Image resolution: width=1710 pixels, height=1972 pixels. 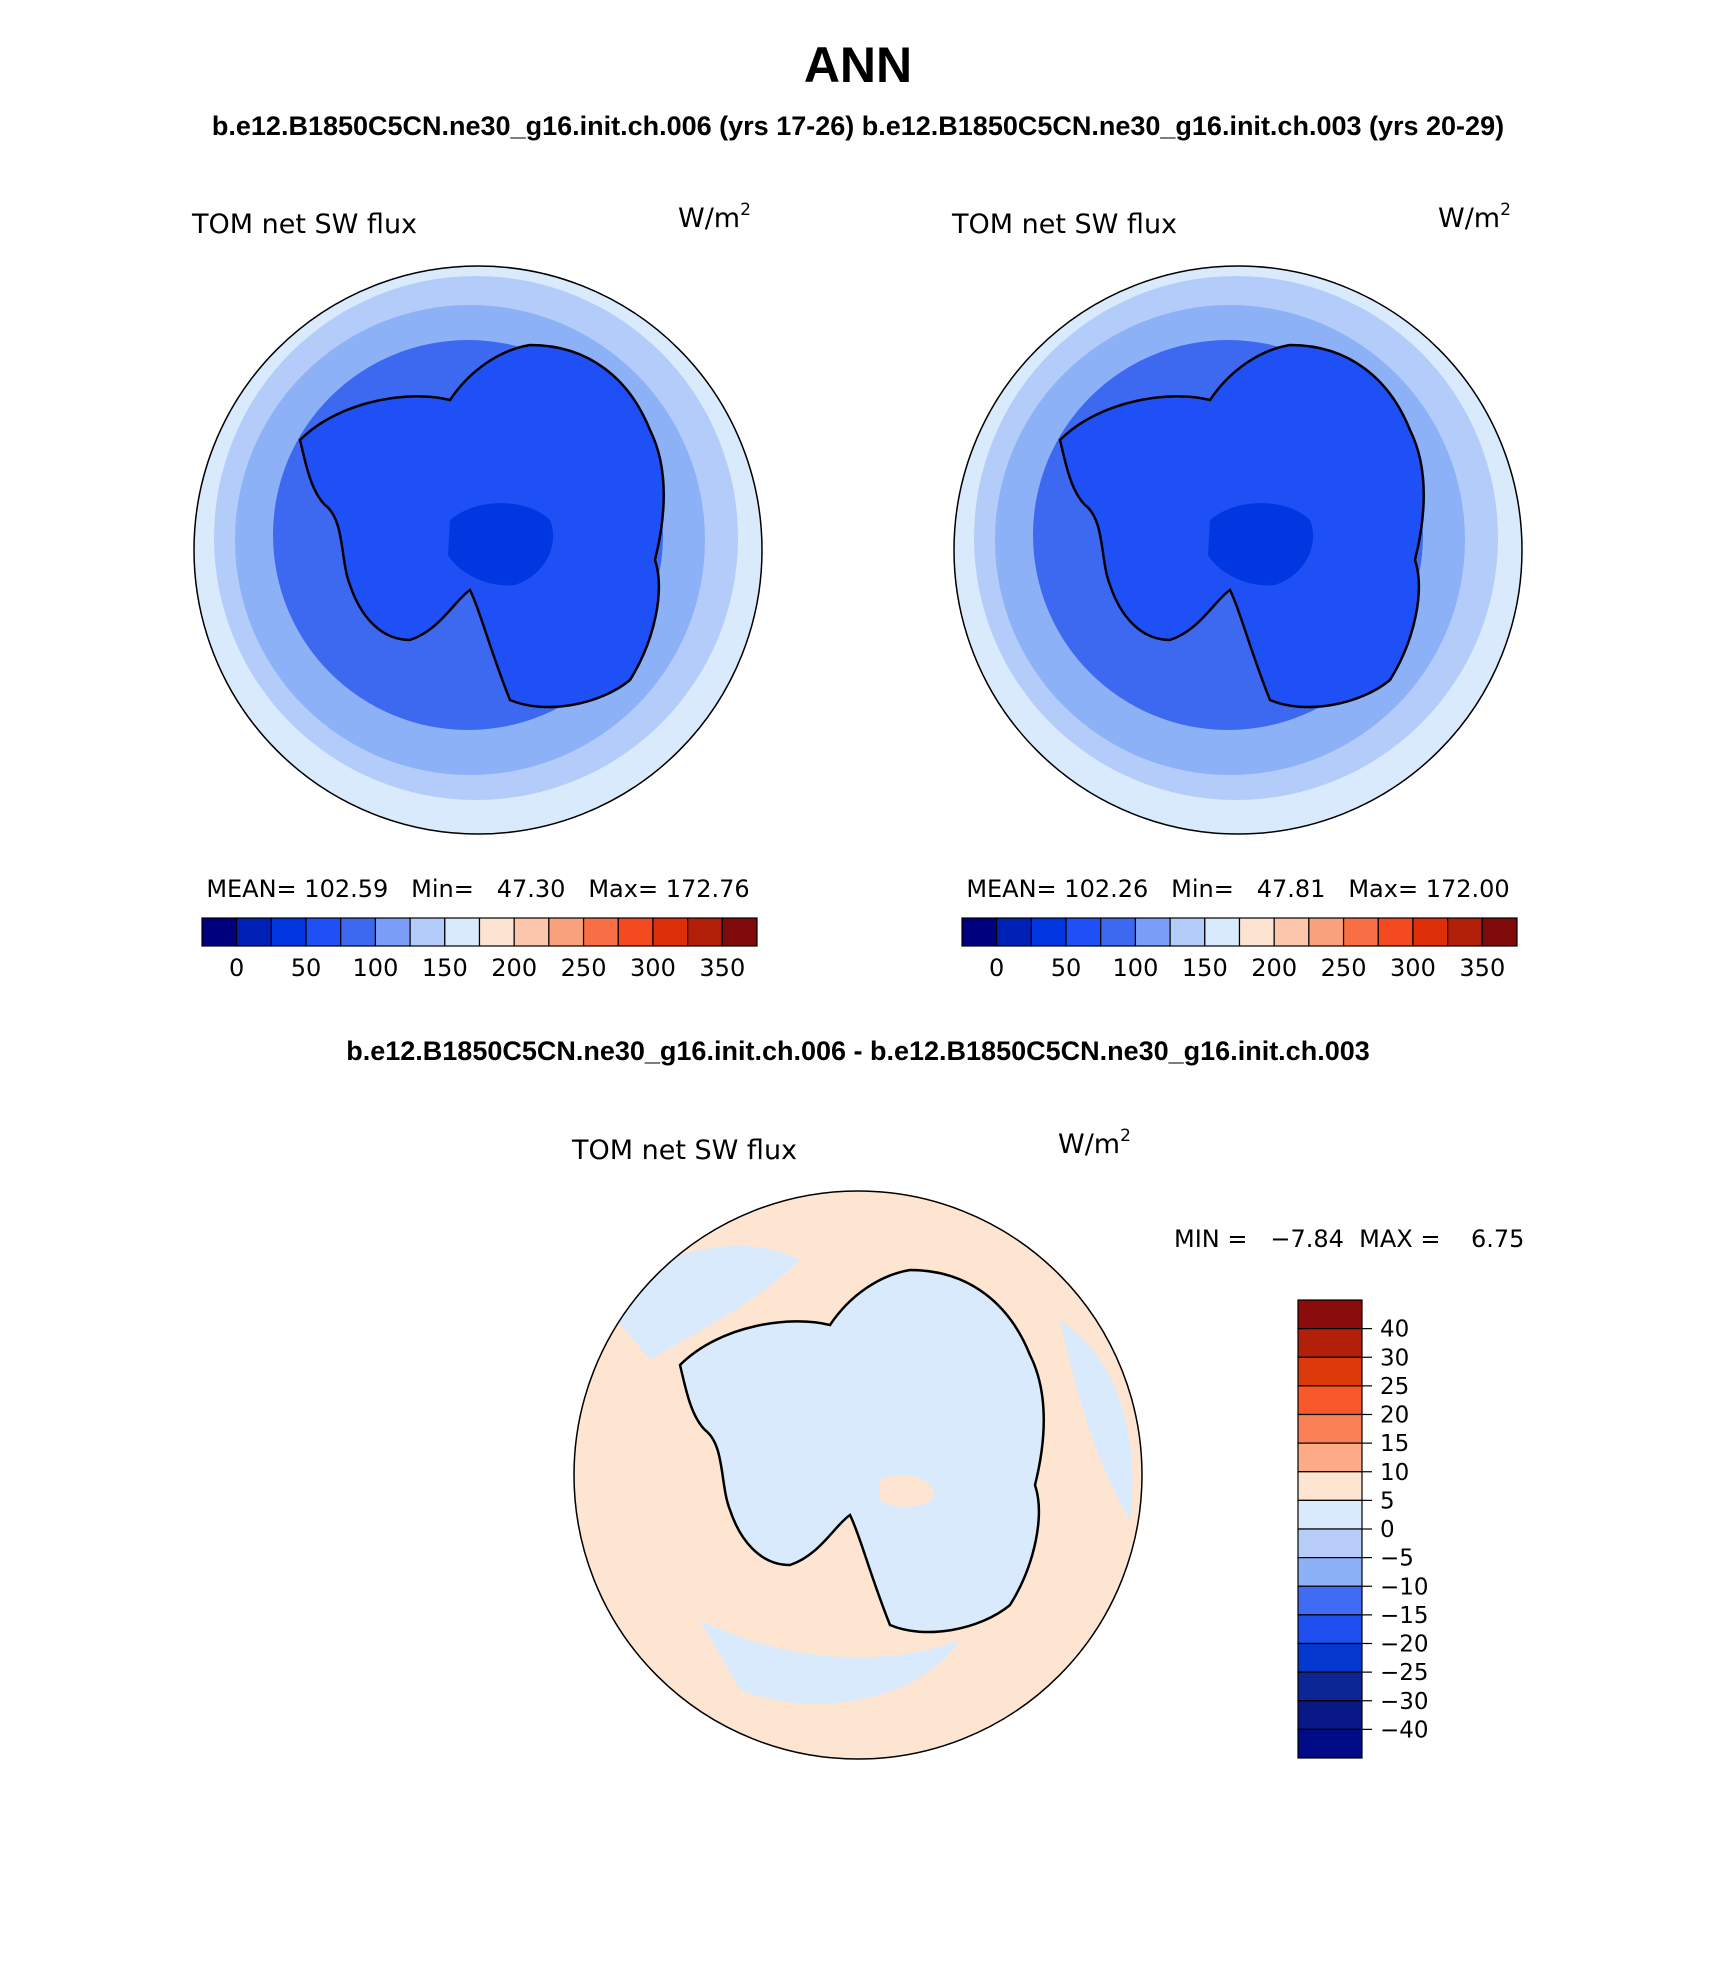 I want to click on colorbar-tick-label: 5, so click(x=1387, y=1501).